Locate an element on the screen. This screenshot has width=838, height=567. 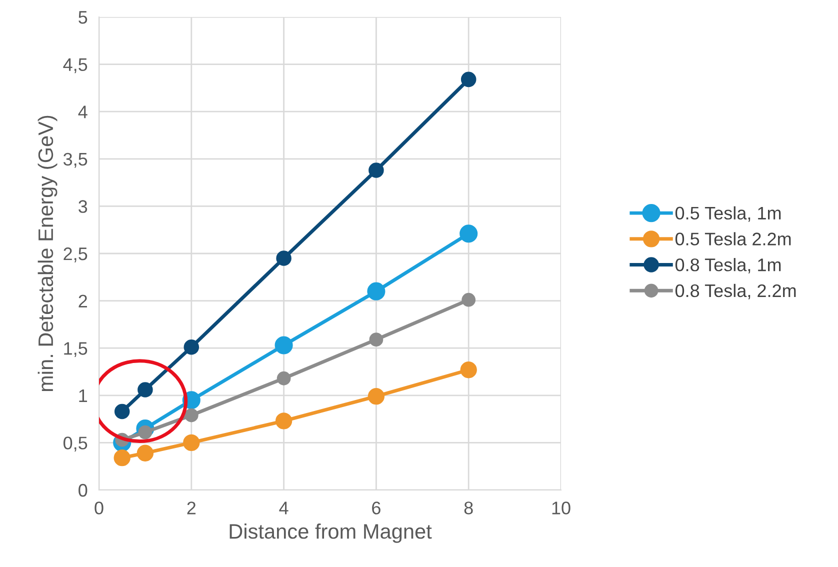
legend-label: 0.5 Tesla, 1m is located at coordinates (728, 214).